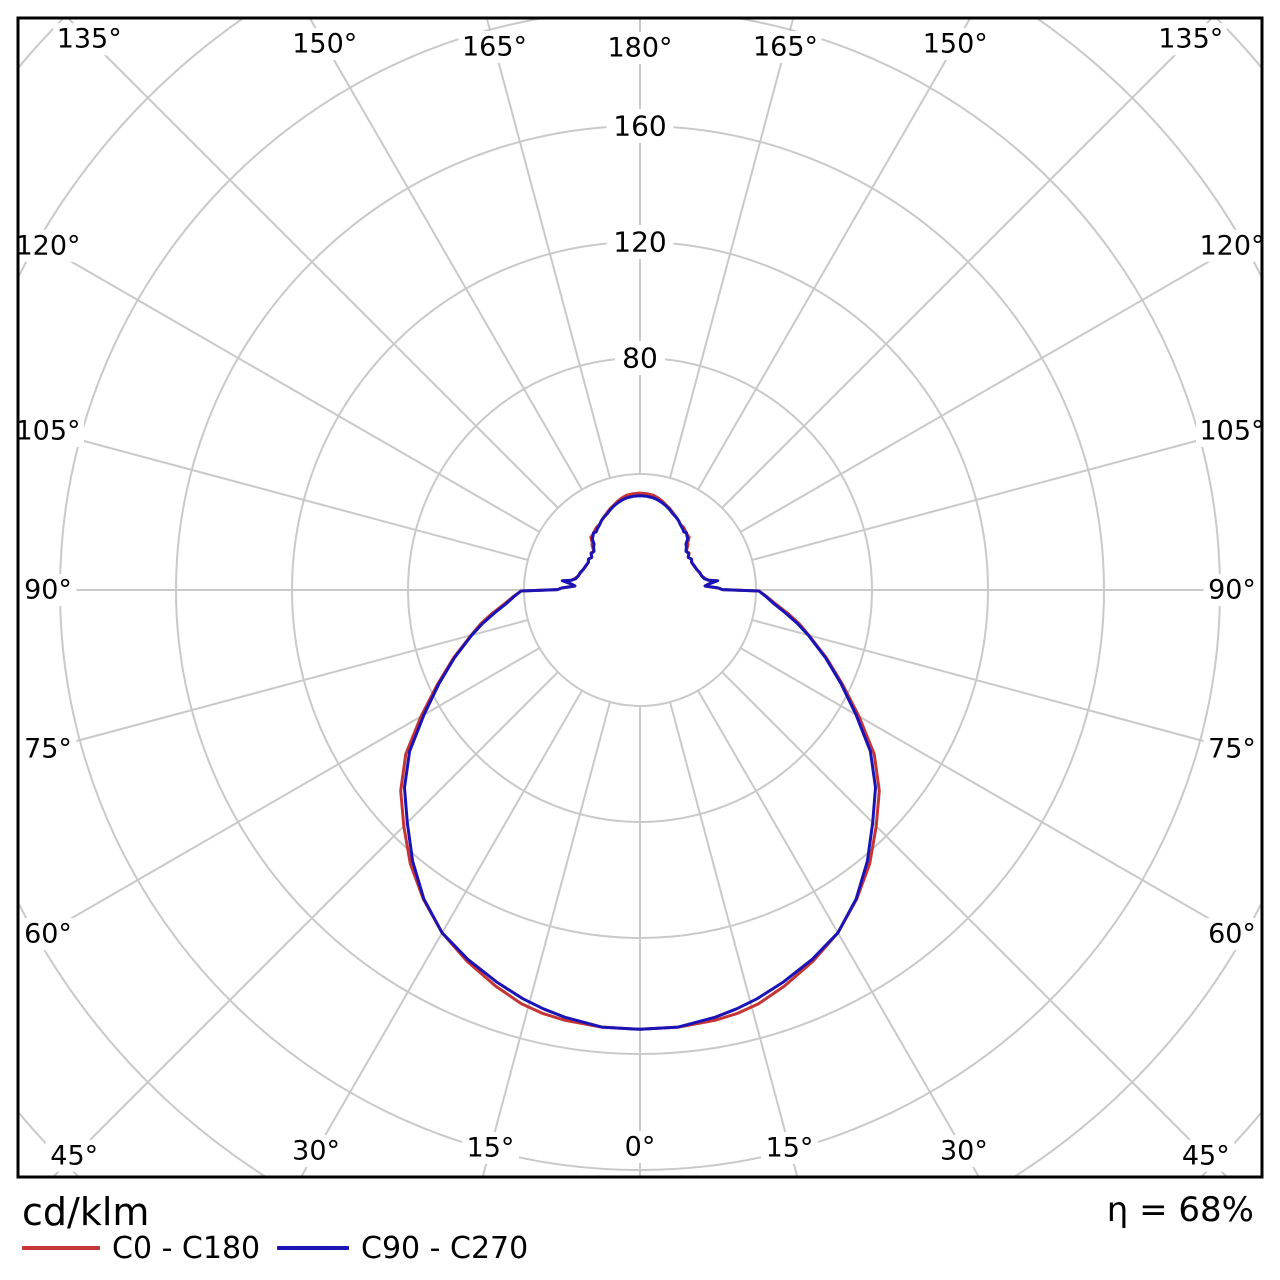 The width and height of the screenshot is (1280, 1280). I want to click on grid-spoke-105-left, so click(273, 491).